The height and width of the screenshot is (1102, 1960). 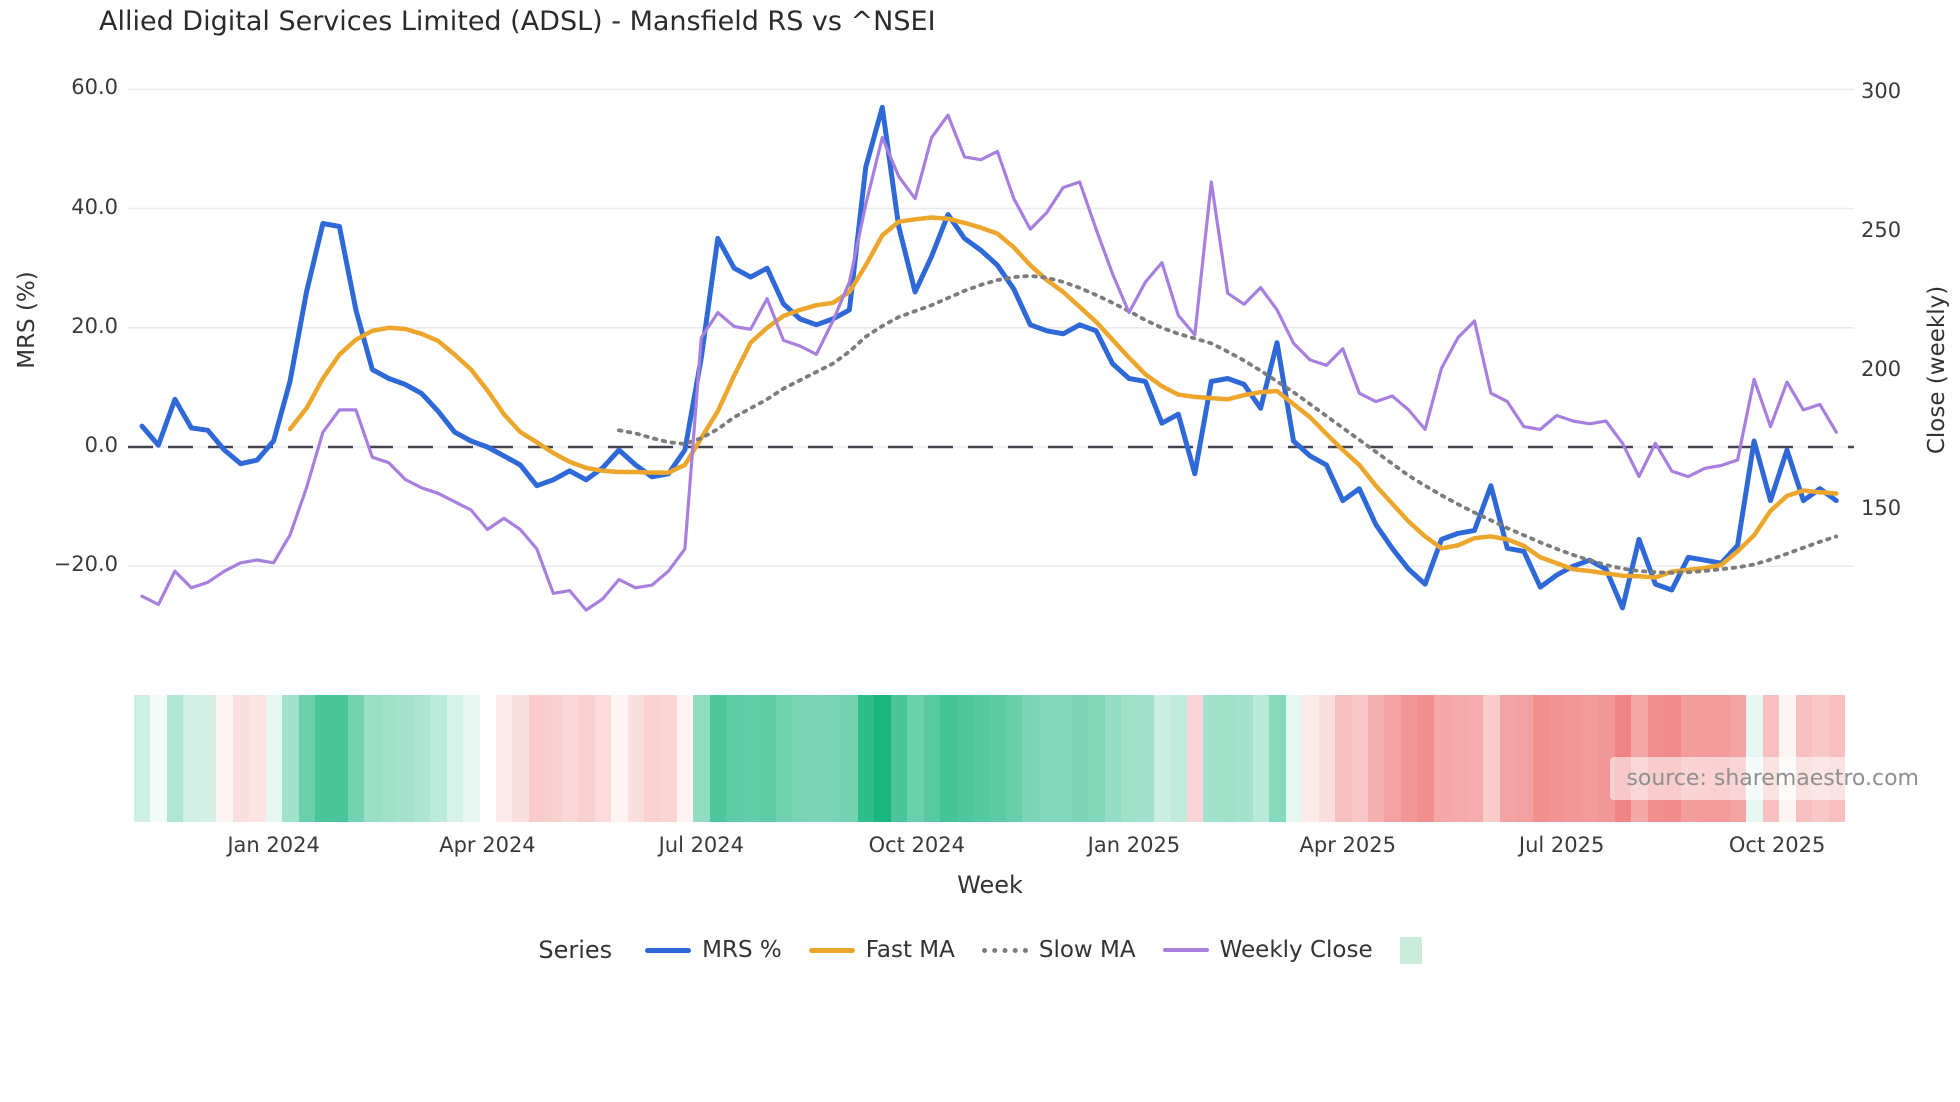 I want to click on chart-legend: Series MRS % Fast MA Slow MA Weekly Close, so click(x=980, y=950).